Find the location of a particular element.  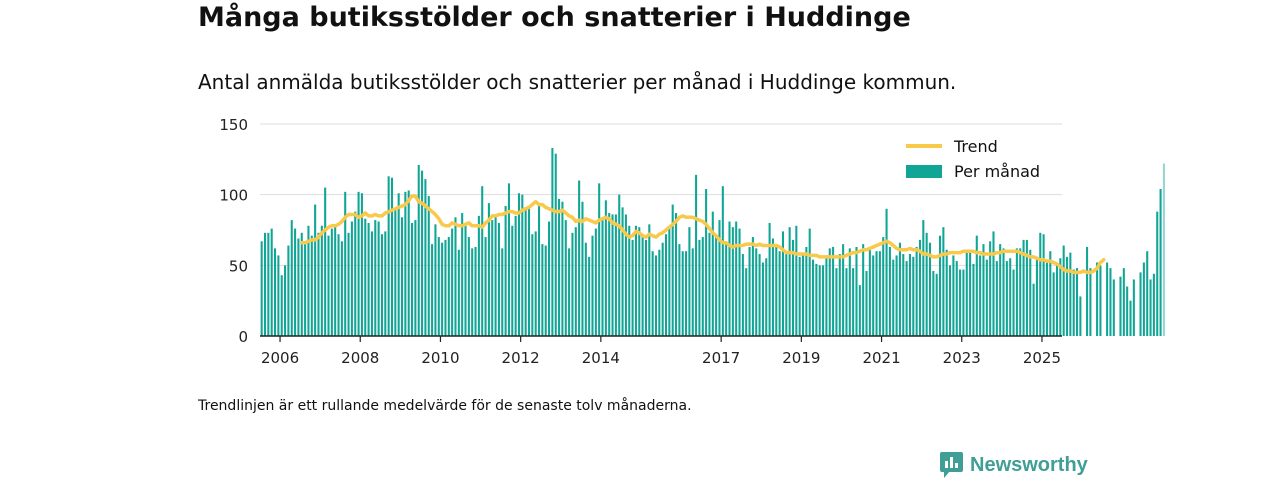

legend-trend-label: Trend is located at coordinates (975, 146).